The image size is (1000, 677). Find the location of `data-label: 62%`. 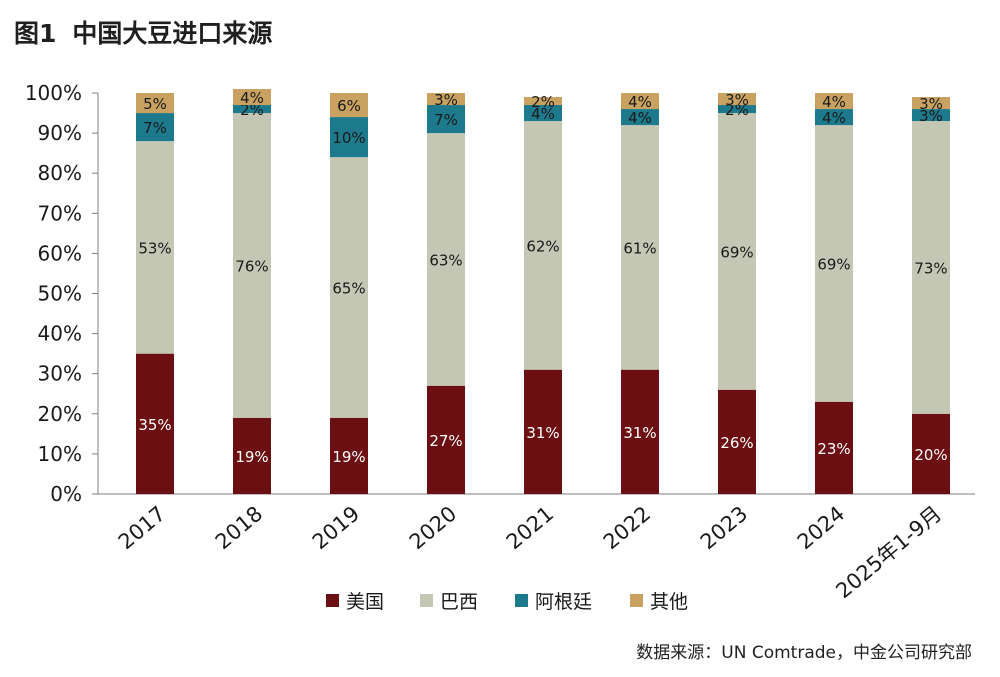

data-label: 62% is located at coordinates (542, 246).